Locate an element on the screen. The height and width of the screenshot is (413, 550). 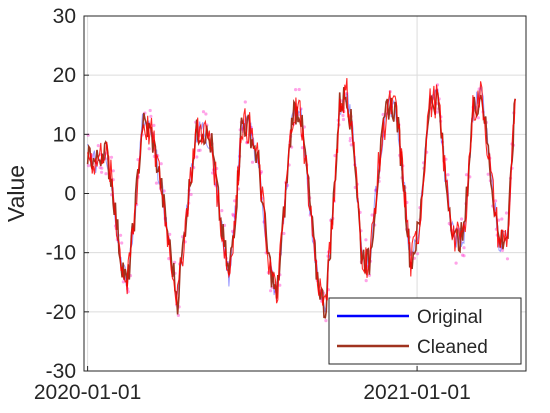
y-tick-label: 0 is located at coordinates (70, 194).